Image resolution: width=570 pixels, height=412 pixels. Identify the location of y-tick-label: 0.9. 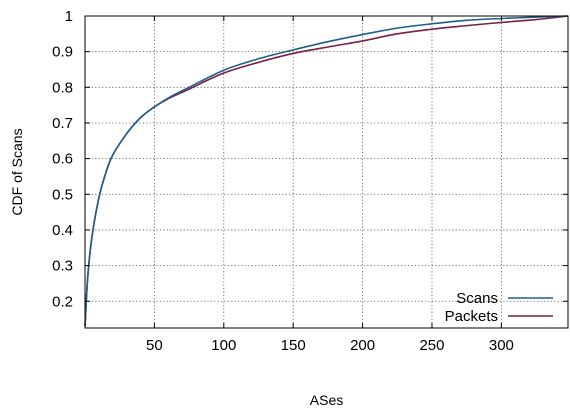
(62, 52).